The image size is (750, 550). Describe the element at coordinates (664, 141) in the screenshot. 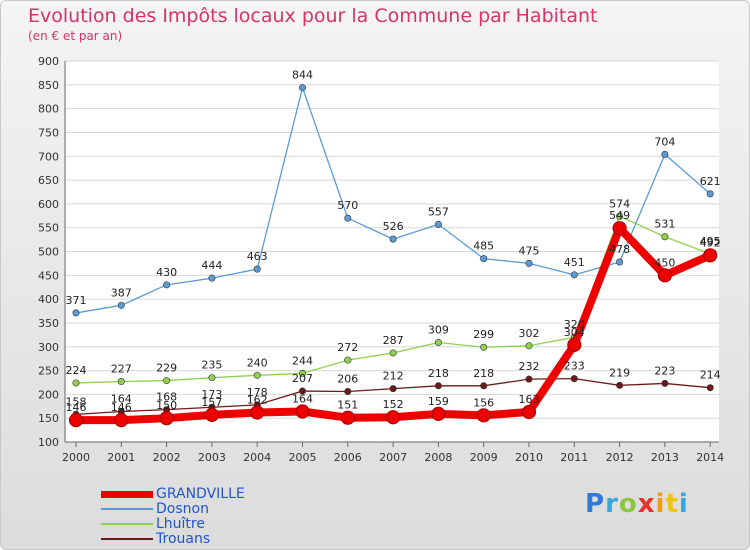

I see `data-label-dosnon: 704` at that location.